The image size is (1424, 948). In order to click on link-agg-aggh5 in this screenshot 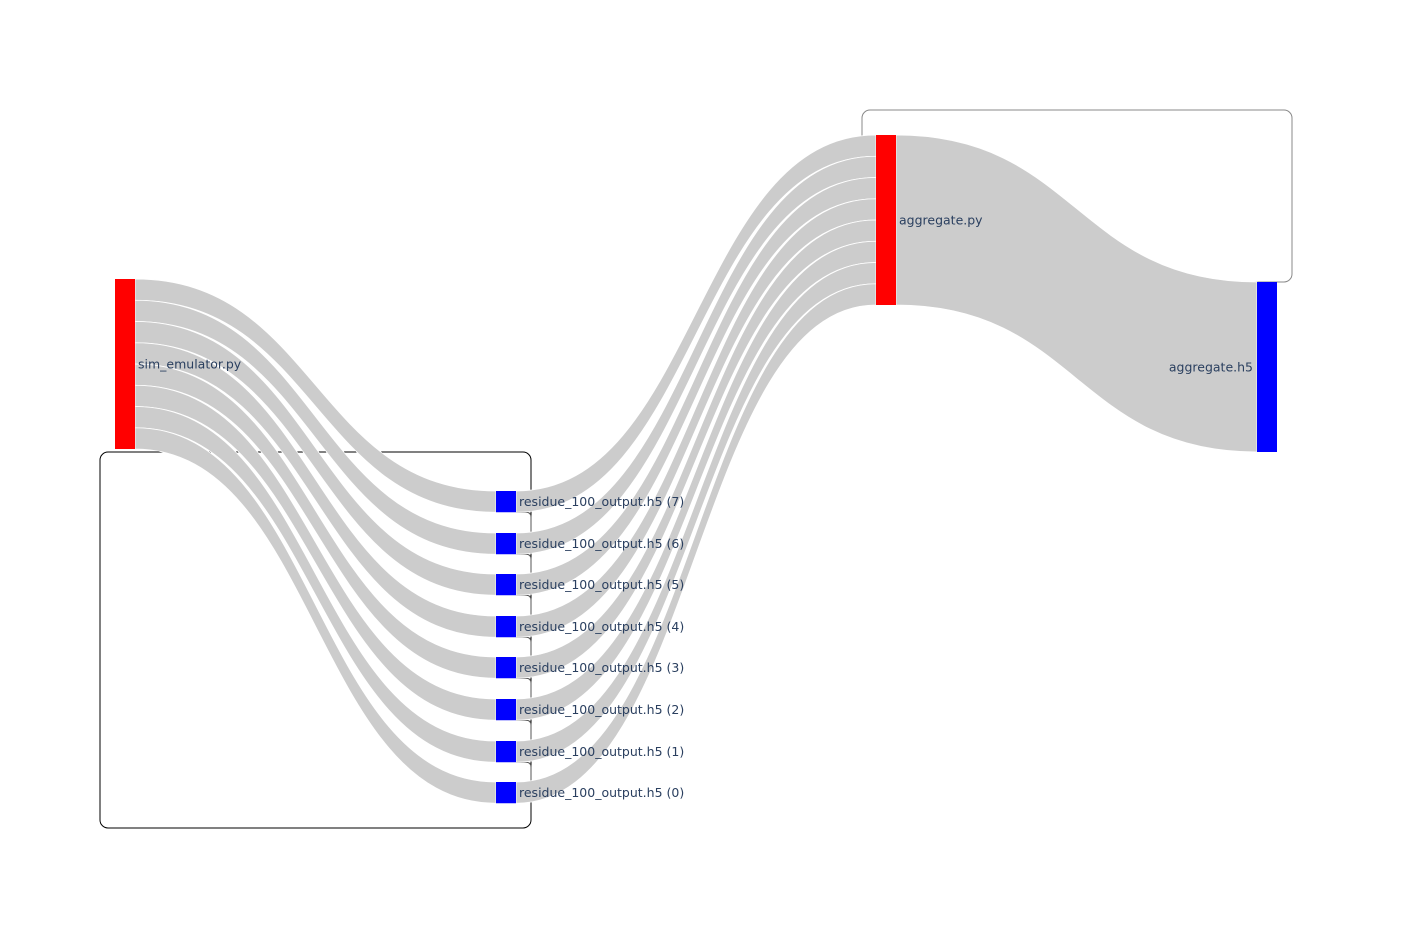, I will do `click(1076, 293)`.